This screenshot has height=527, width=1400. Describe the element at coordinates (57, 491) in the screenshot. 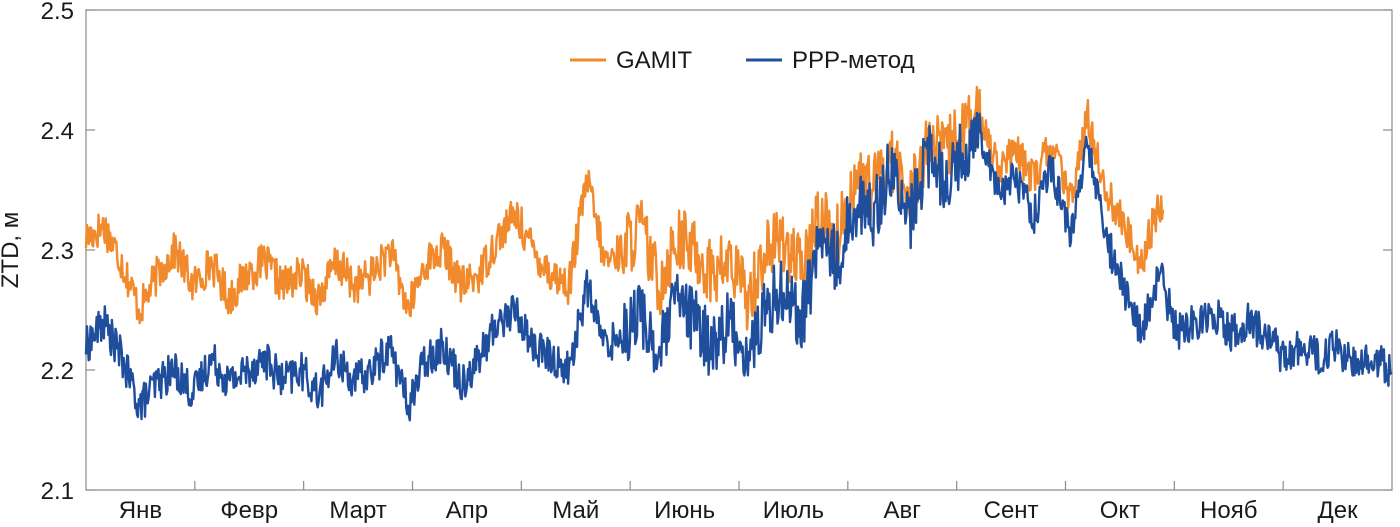

I see `y-tick-label: 2.1` at that location.